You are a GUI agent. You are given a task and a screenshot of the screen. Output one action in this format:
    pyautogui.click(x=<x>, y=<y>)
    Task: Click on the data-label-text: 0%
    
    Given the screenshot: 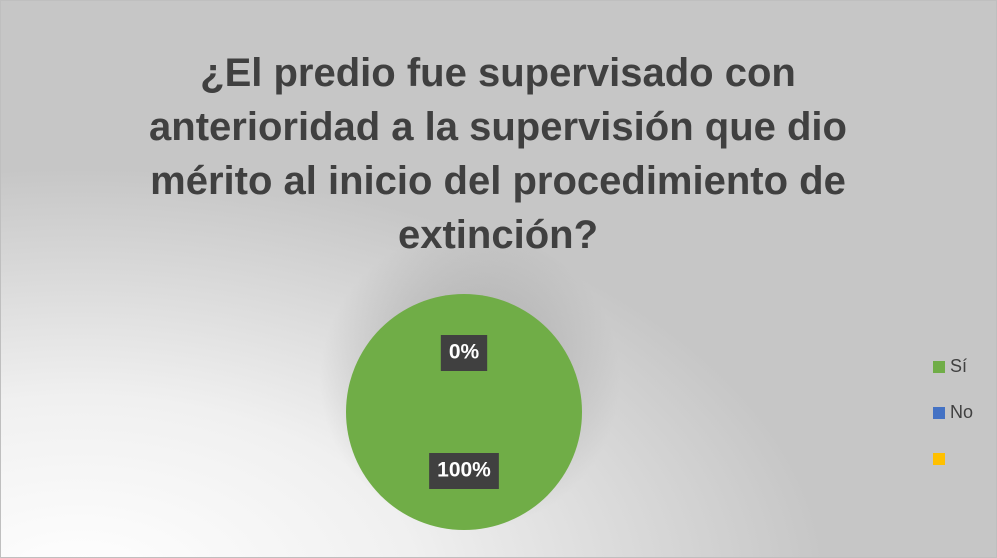 What is the action you would take?
    pyautogui.click(x=464, y=352)
    